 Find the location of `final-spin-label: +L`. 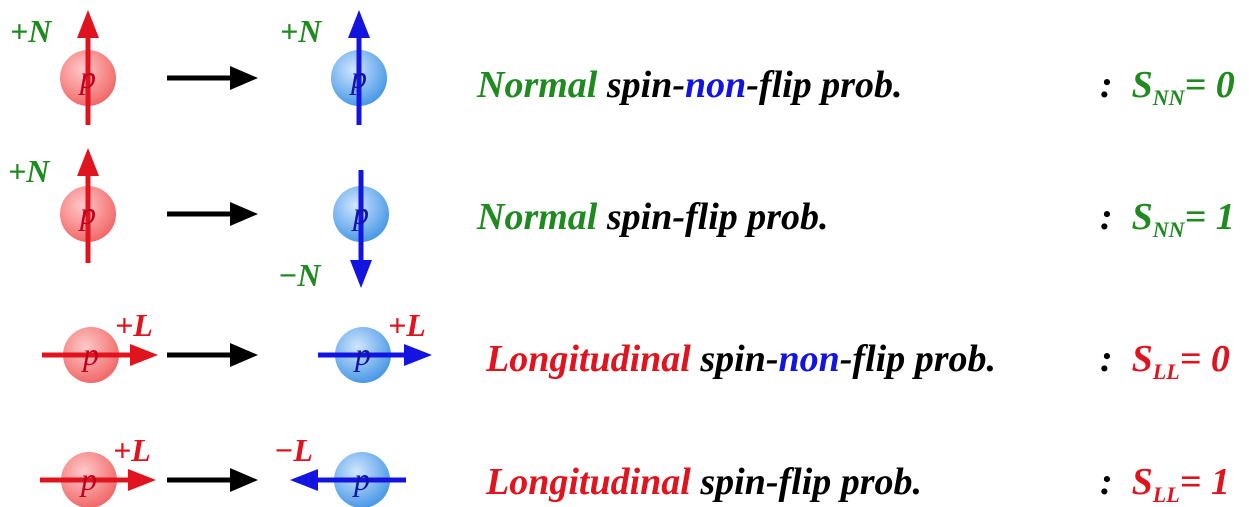

final-spin-label: +L is located at coordinates (407, 325).